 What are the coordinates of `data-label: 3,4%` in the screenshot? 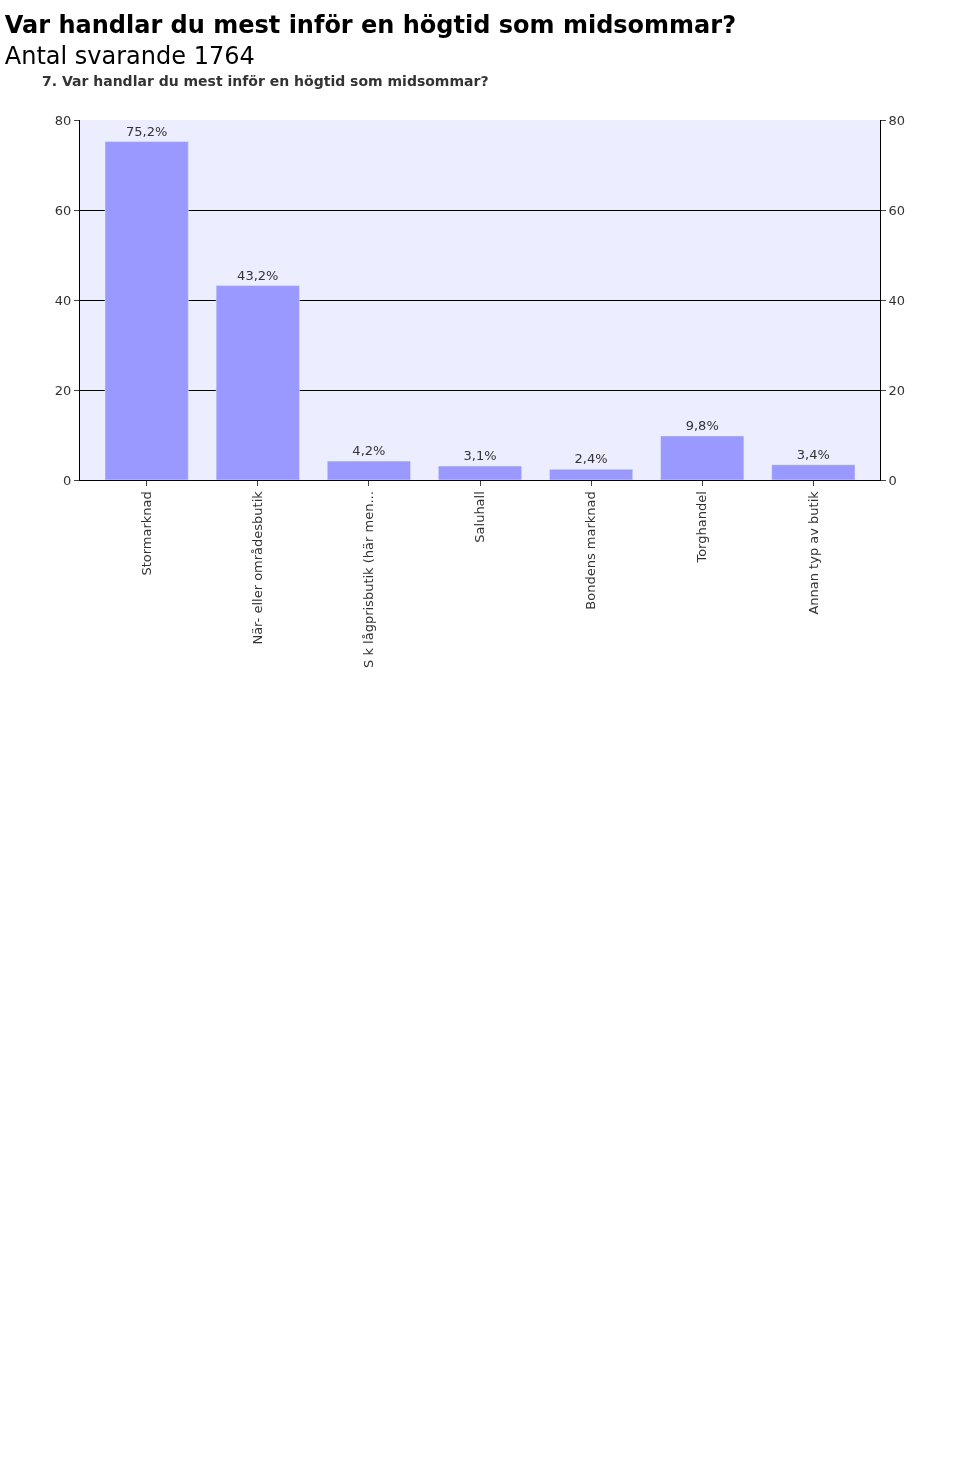 It's located at (813, 454).